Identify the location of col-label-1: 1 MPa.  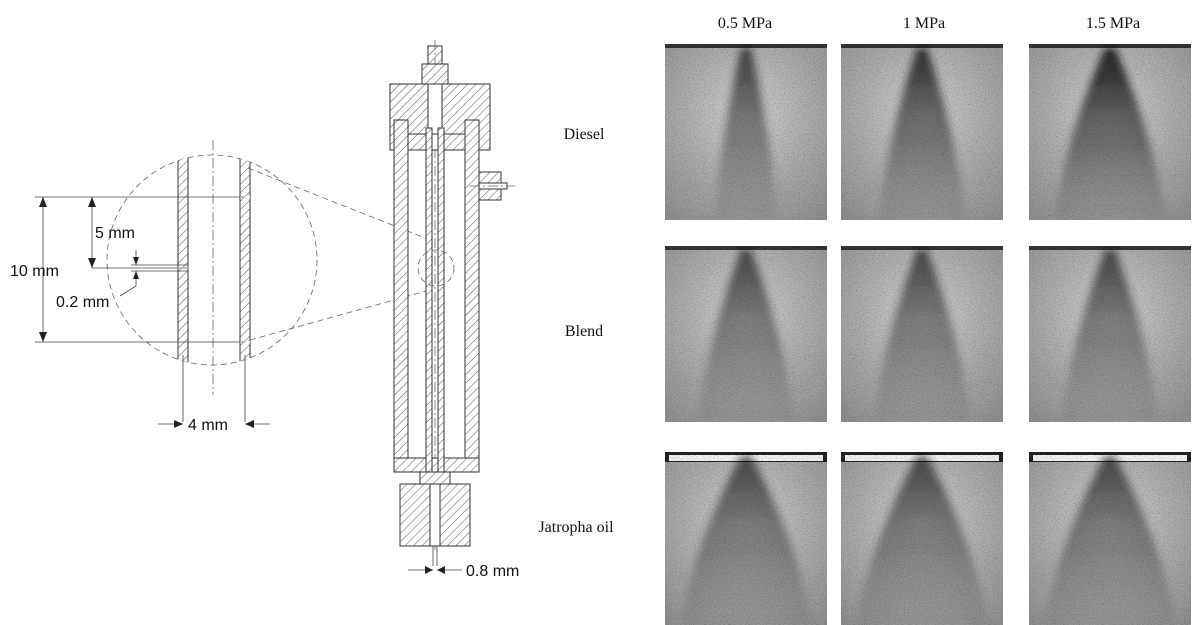
(924, 23).